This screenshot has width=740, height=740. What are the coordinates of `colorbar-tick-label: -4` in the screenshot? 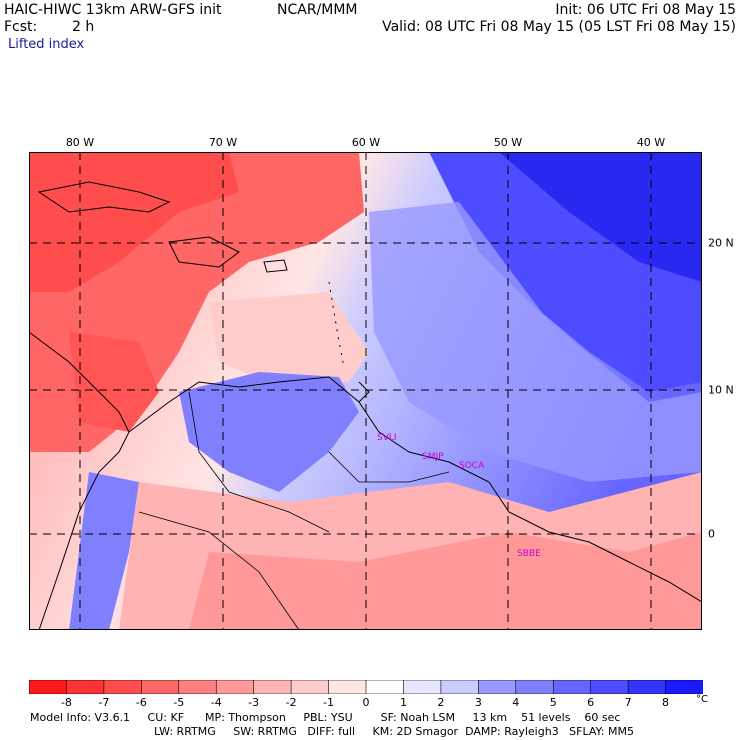 It's located at (216, 702).